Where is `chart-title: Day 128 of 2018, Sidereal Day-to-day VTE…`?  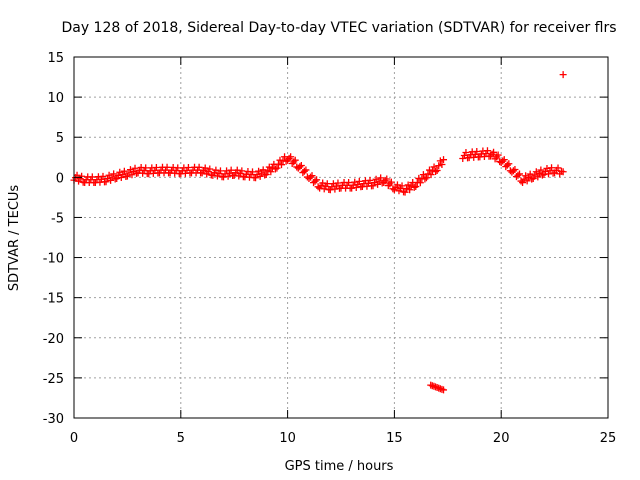
chart-title: Day 128 of 2018, Sidereal Day-to-day VTE… is located at coordinates (338, 28).